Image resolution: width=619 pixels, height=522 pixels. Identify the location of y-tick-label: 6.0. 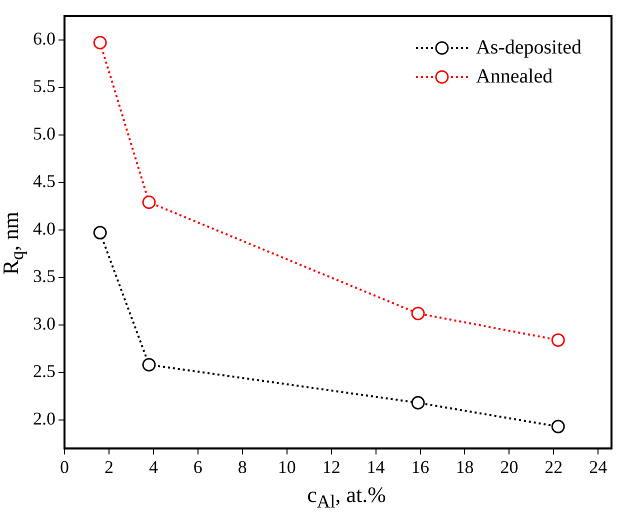
(44, 38).